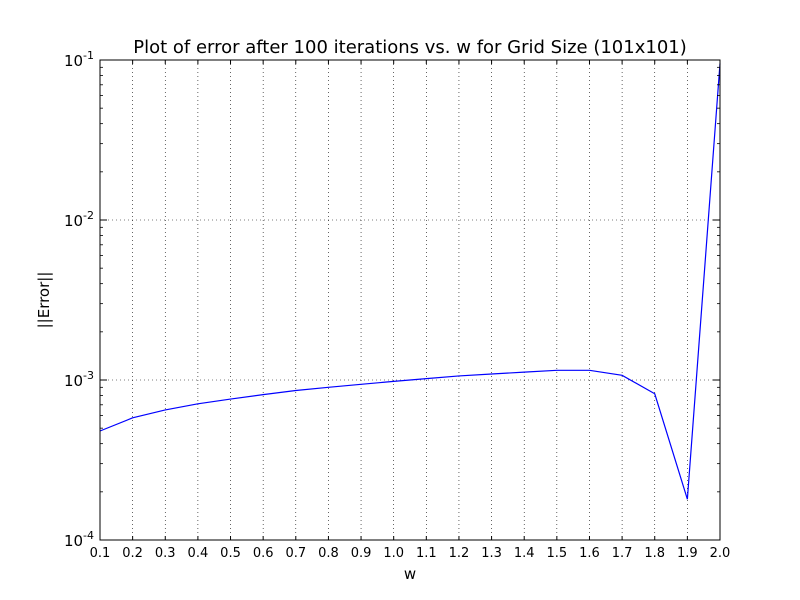 This screenshot has width=800, height=600. Describe the element at coordinates (524, 553) in the screenshot. I see `x-tick-label: 1.4` at that location.